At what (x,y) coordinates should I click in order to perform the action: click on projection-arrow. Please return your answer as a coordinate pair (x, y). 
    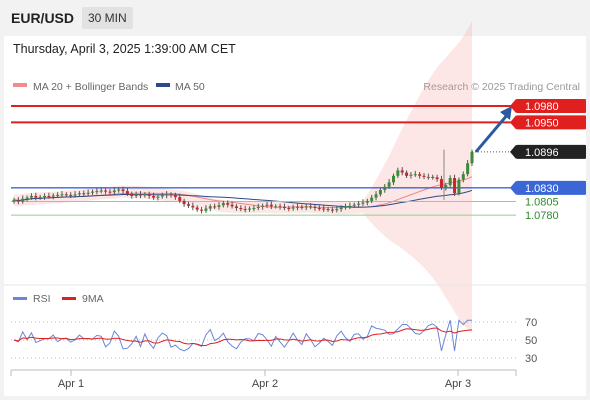
    Looking at the image, I should click on (493, 129).